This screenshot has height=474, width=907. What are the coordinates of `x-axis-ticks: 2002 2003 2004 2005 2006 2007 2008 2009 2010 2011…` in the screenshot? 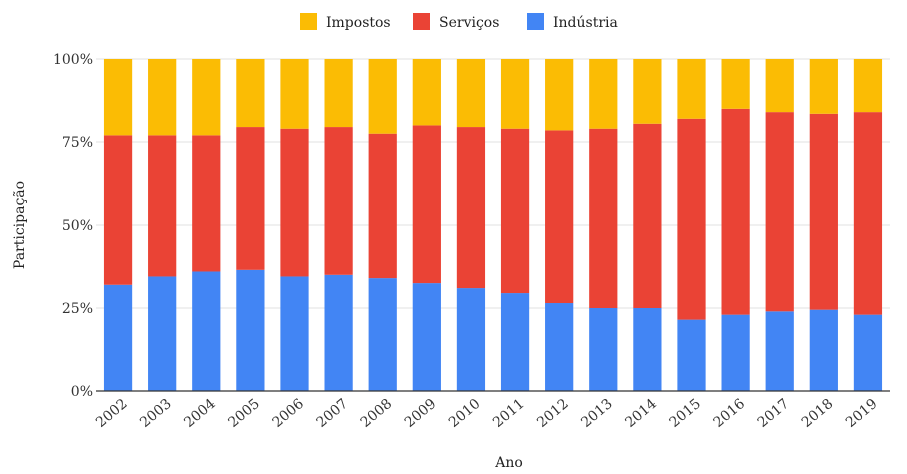 It's located at (486, 413).